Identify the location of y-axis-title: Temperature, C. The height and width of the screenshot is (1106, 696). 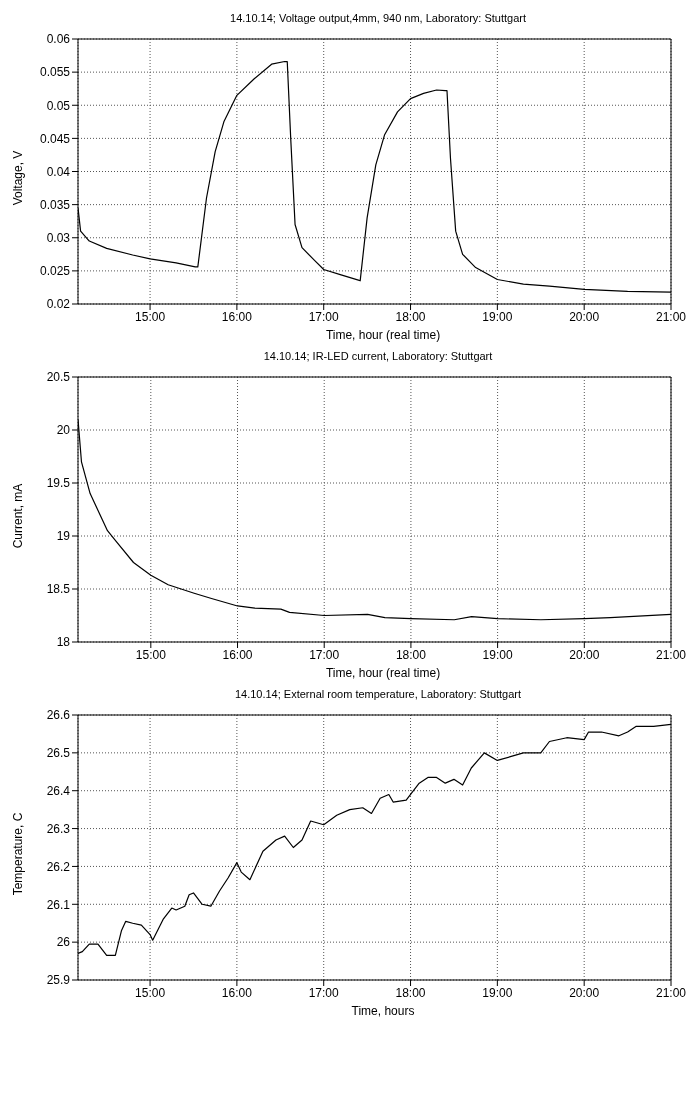
(18, 854).